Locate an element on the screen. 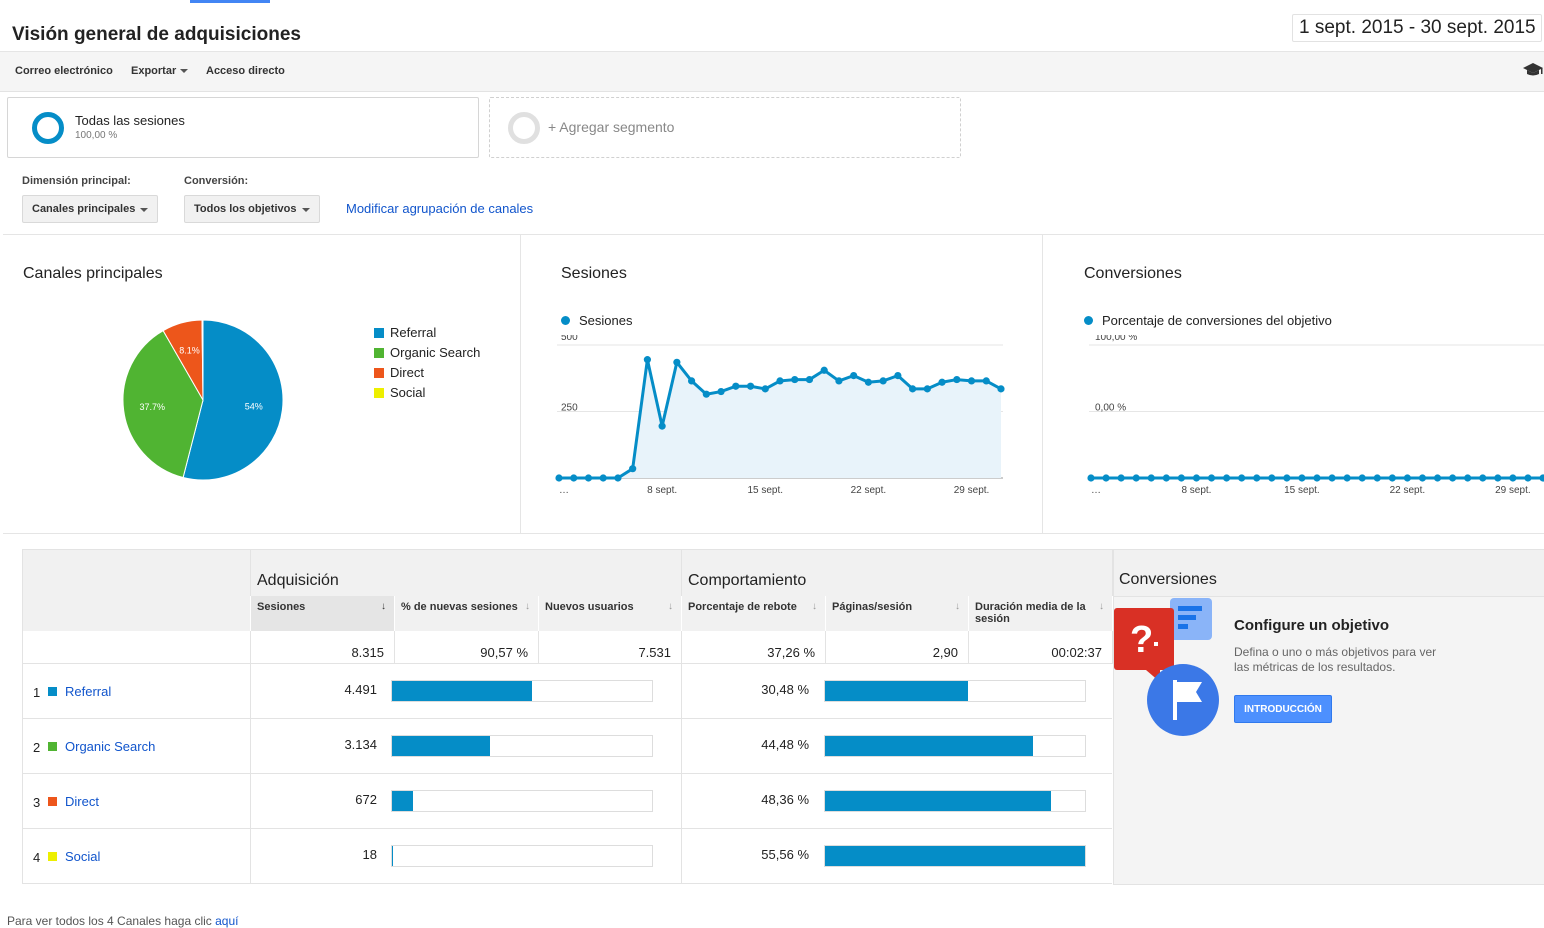 The height and width of the screenshot is (928, 1544). graduation-cap-icon is located at coordinates (1533, 70).